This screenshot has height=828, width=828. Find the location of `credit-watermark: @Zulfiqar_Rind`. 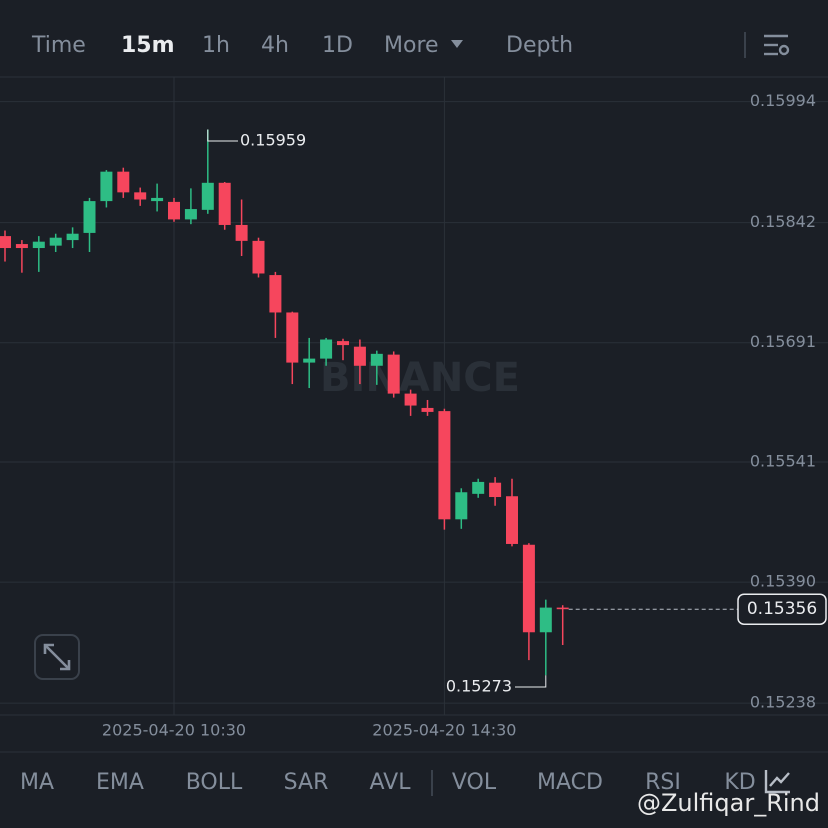

credit-watermark: @Zulfiqar_Rind is located at coordinates (728, 803).